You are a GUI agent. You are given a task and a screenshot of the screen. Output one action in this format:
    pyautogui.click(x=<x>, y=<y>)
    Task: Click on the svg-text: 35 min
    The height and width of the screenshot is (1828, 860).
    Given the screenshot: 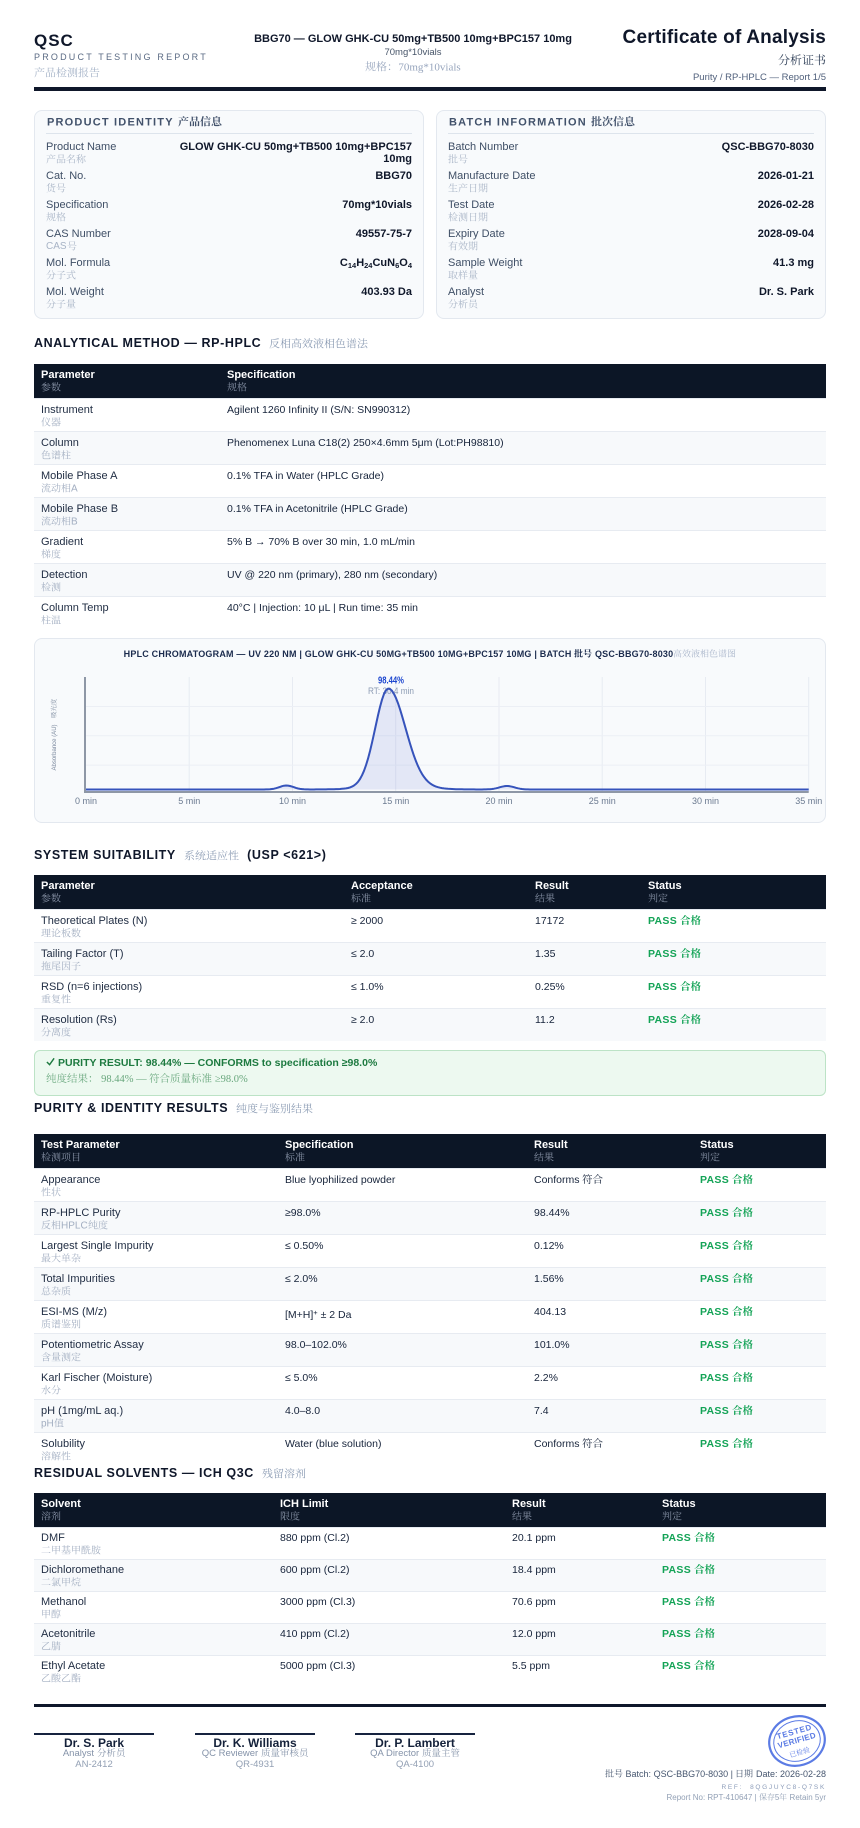 What is the action you would take?
    pyautogui.click(x=808, y=801)
    